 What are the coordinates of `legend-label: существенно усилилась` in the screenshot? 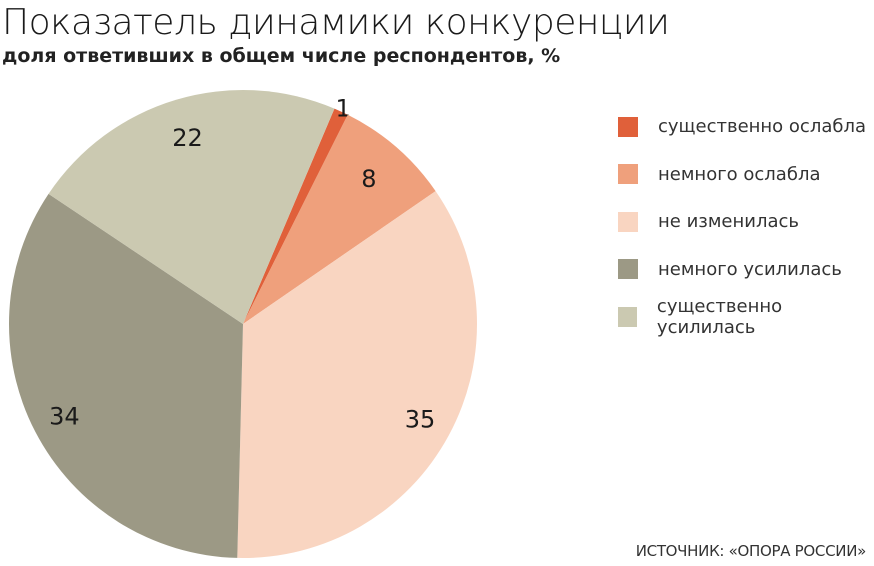 It's located at (719, 316).